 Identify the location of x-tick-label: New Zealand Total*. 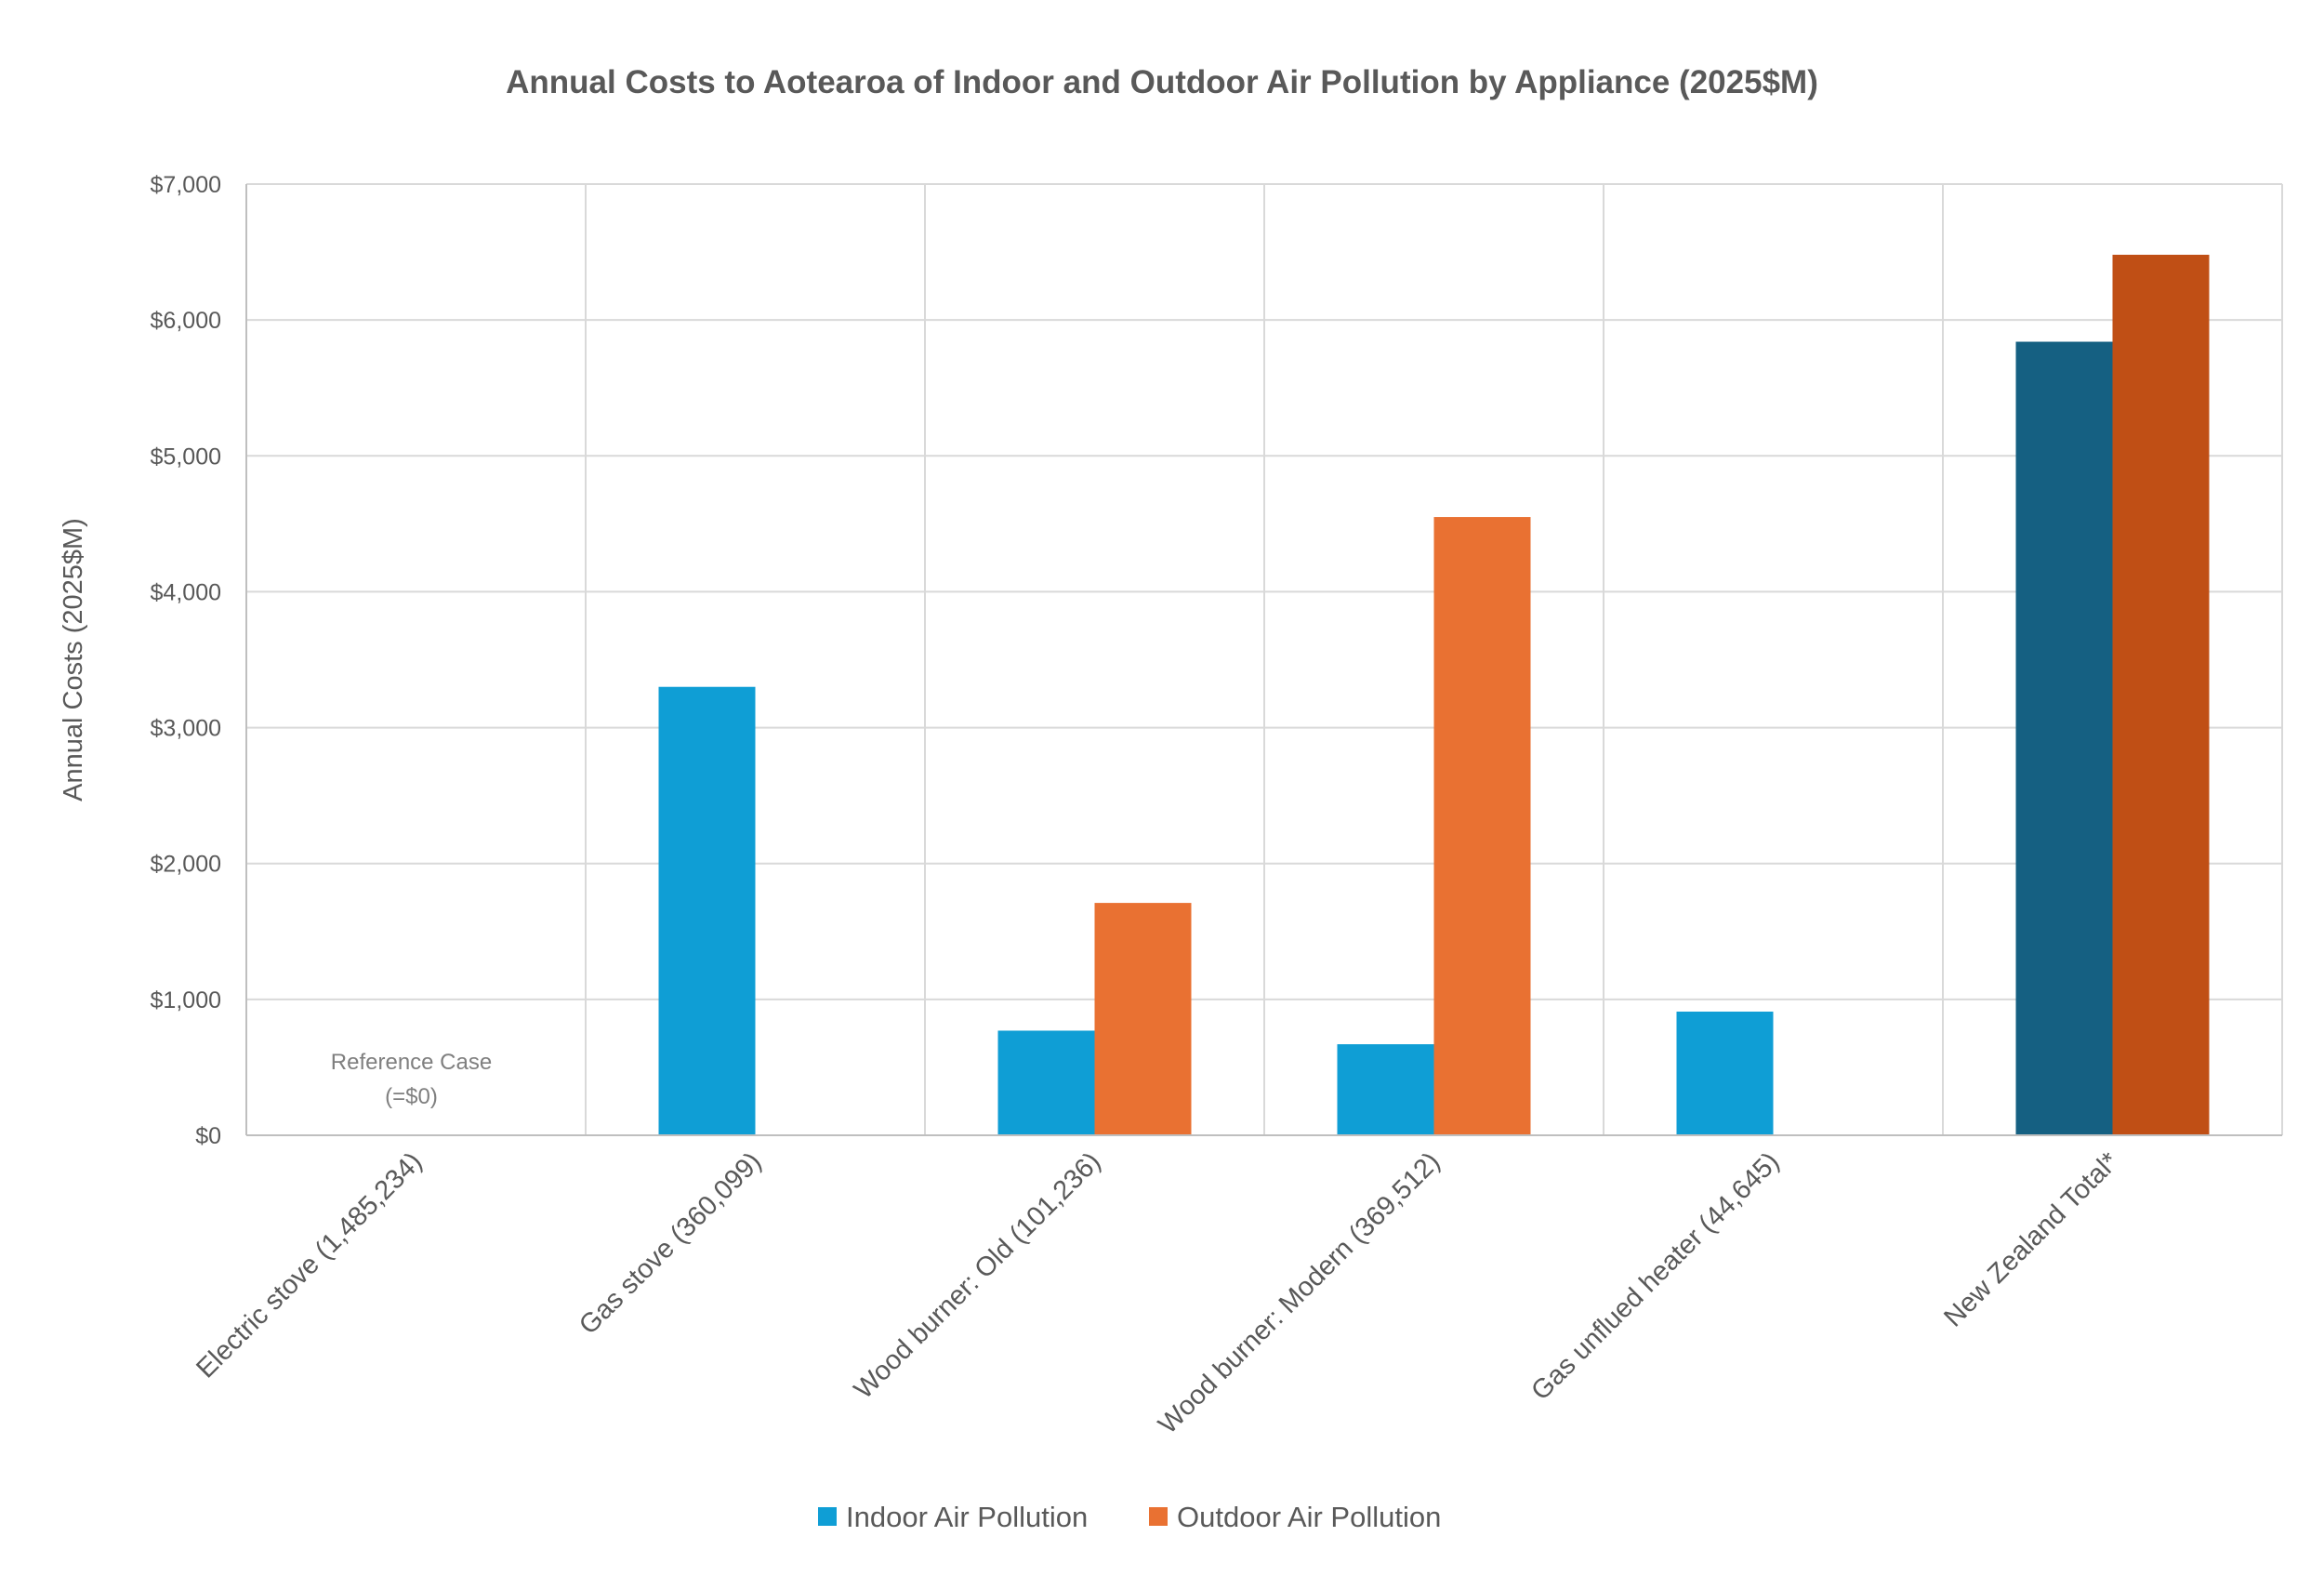
(2031, 1239).